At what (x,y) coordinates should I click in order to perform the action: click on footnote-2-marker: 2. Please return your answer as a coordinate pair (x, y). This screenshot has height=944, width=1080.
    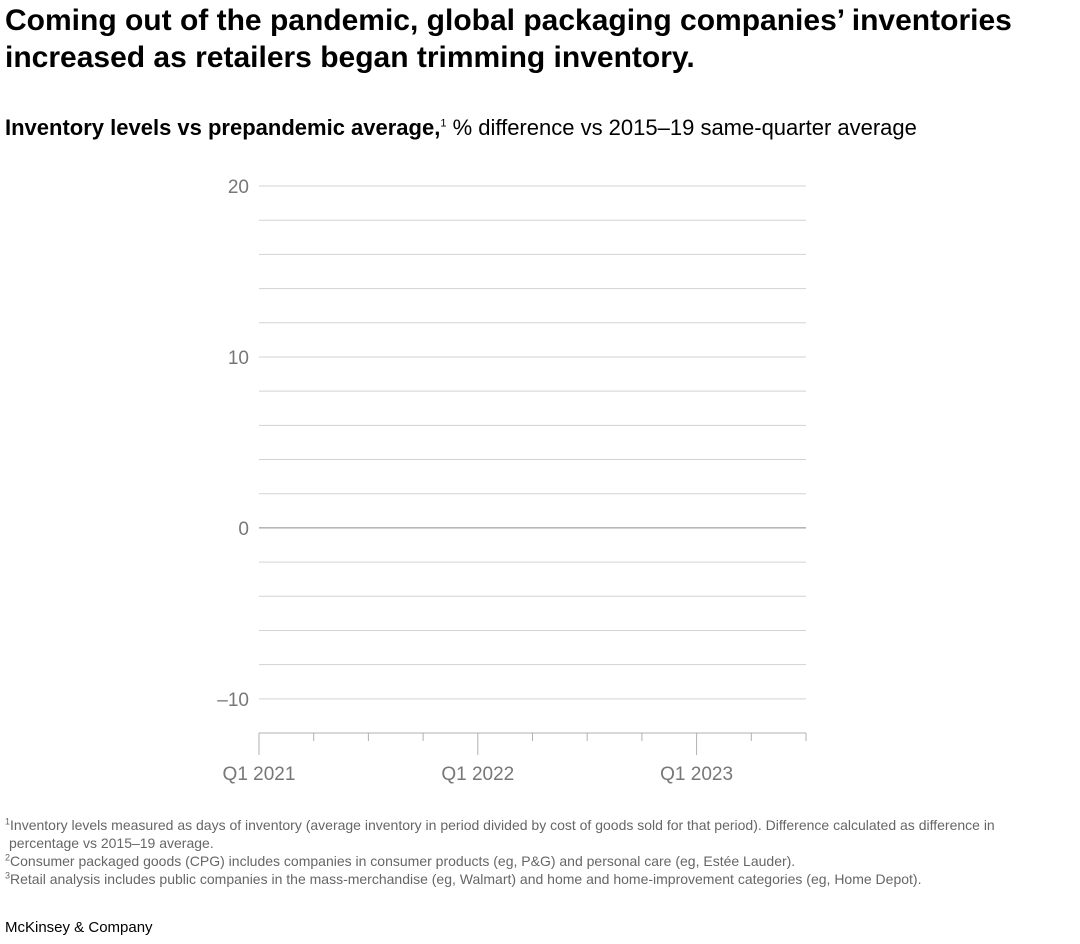
    Looking at the image, I should click on (8, 857).